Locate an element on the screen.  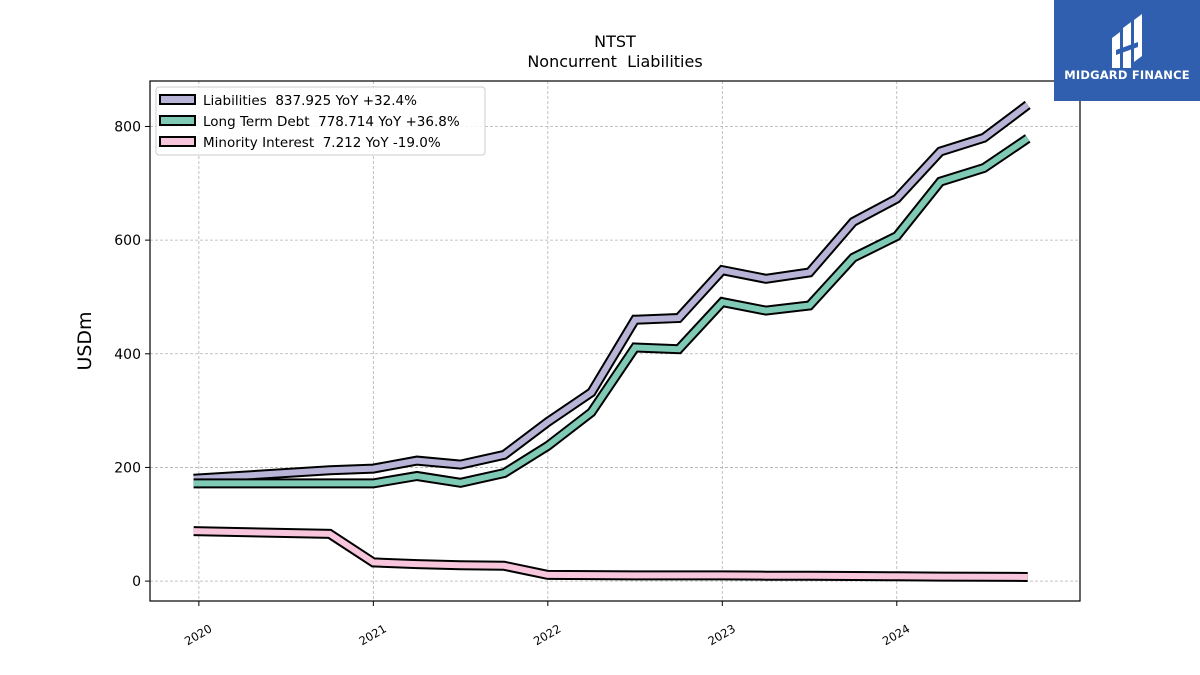
midgard-logo-icon is located at coordinates (1127, 41).